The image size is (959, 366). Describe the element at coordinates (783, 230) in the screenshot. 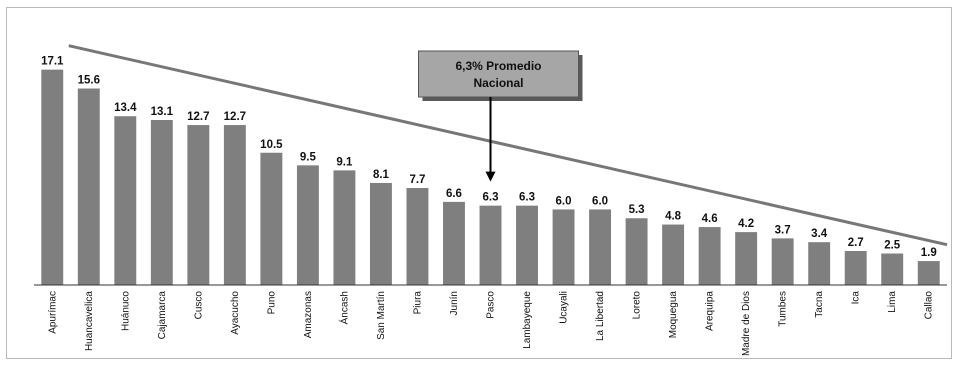

I see `data-label-20: 3.7` at that location.